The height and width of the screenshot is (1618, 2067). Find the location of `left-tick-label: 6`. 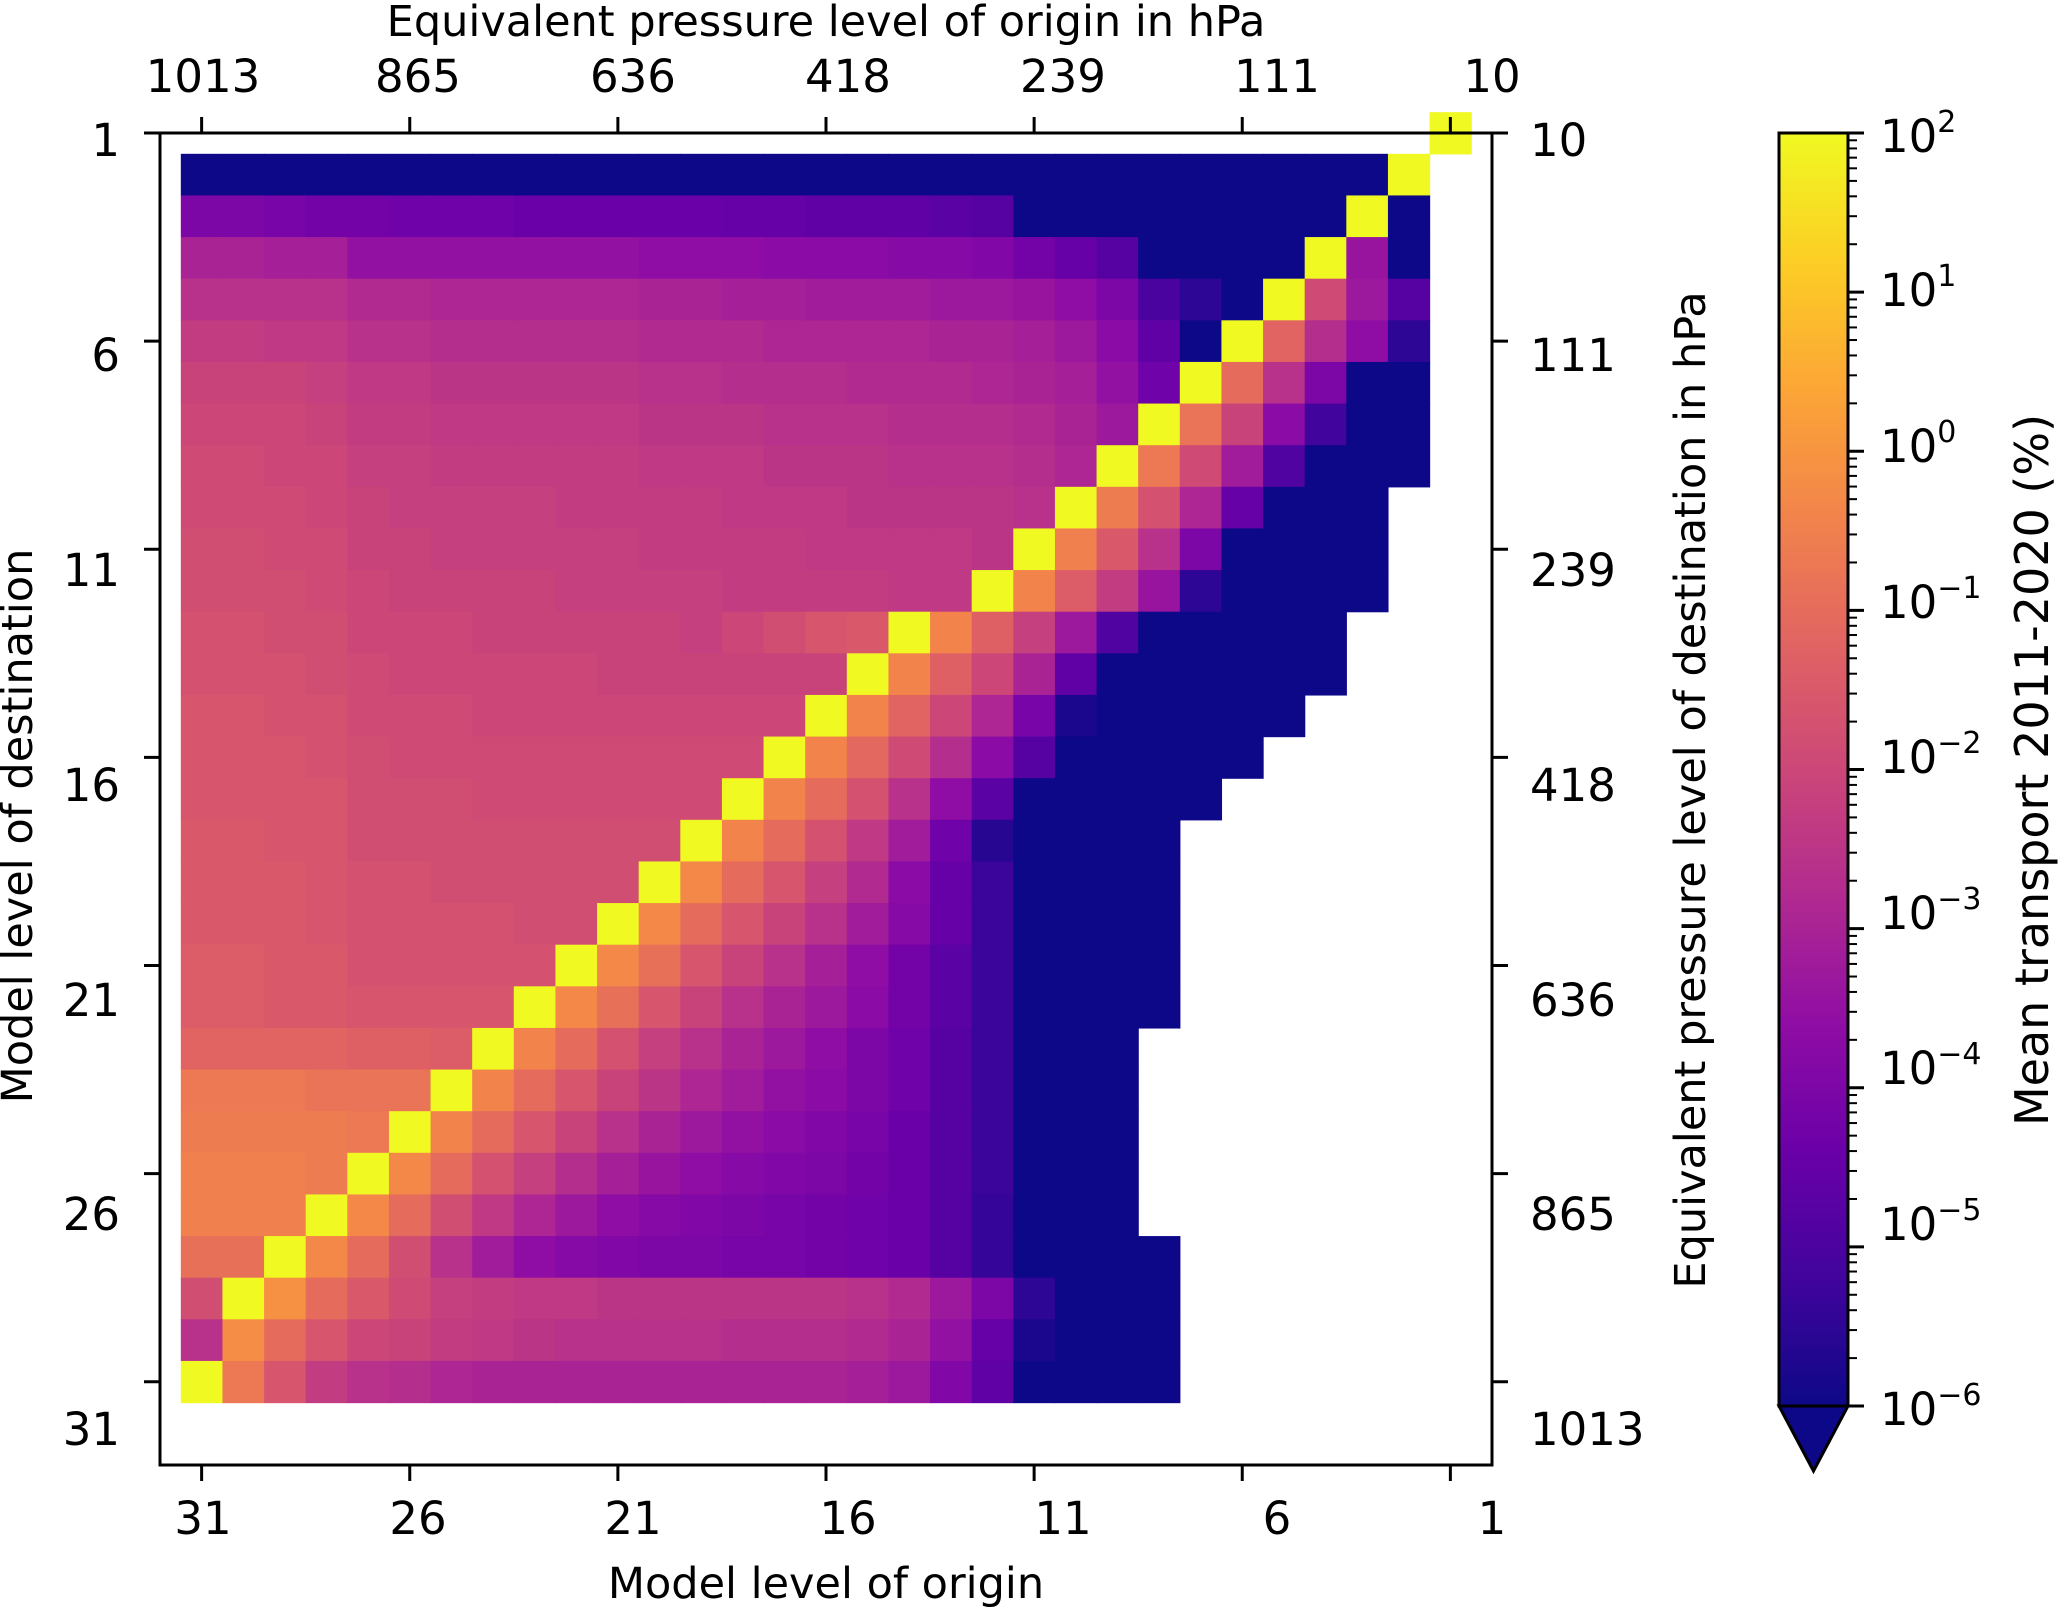

left-tick-label: 6 is located at coordinates (105, 355).